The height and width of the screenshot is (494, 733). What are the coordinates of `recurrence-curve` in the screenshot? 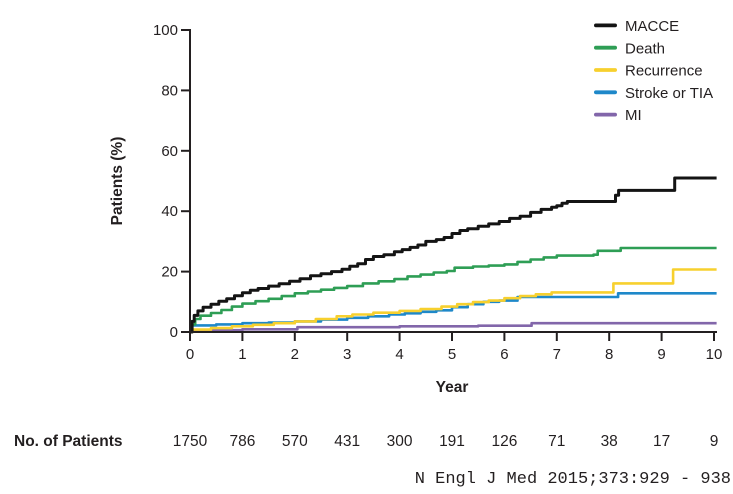 It's located at (453, 301).